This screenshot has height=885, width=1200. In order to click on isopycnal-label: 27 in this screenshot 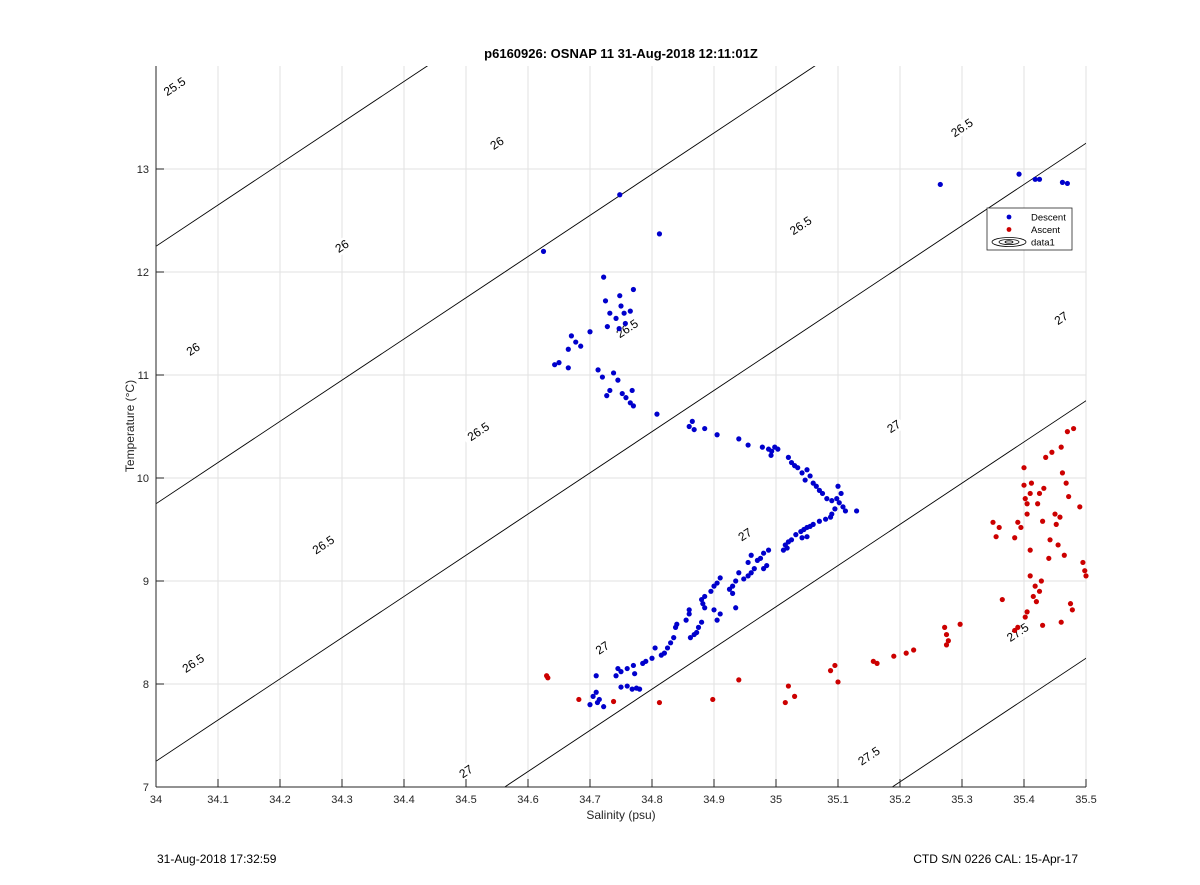, I will do `click(894, 426)`.